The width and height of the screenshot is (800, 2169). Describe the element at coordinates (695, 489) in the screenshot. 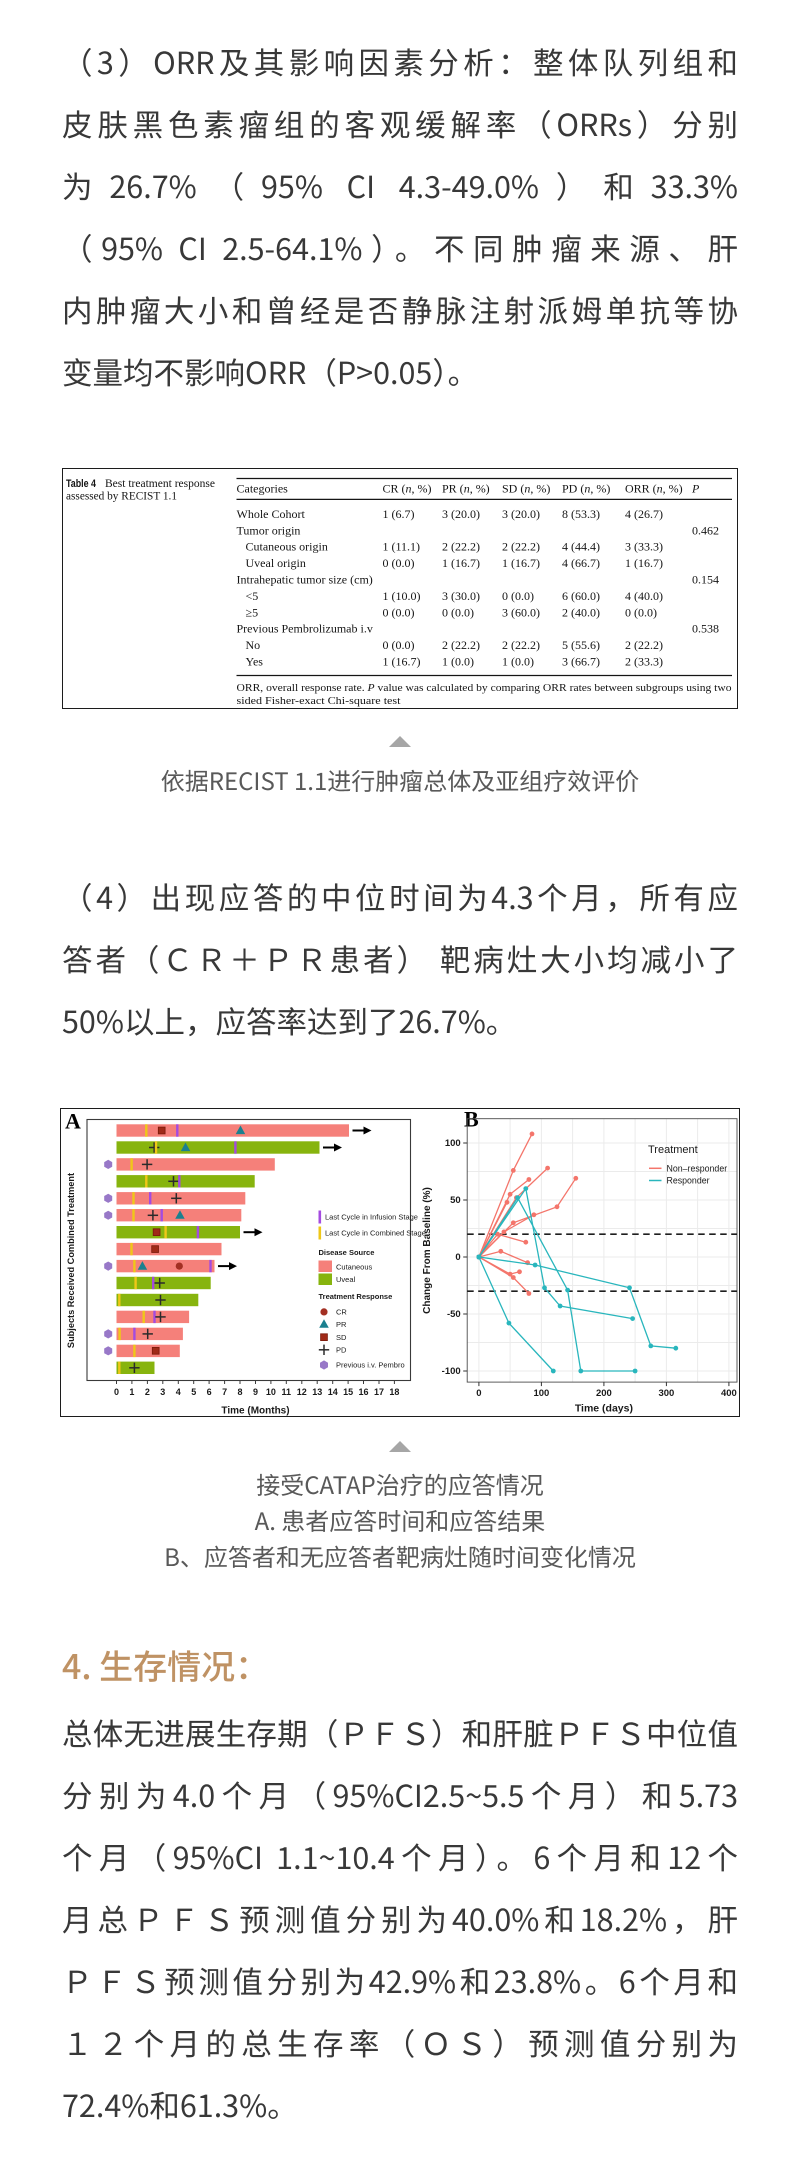

I see `svg-text: P` at that location.